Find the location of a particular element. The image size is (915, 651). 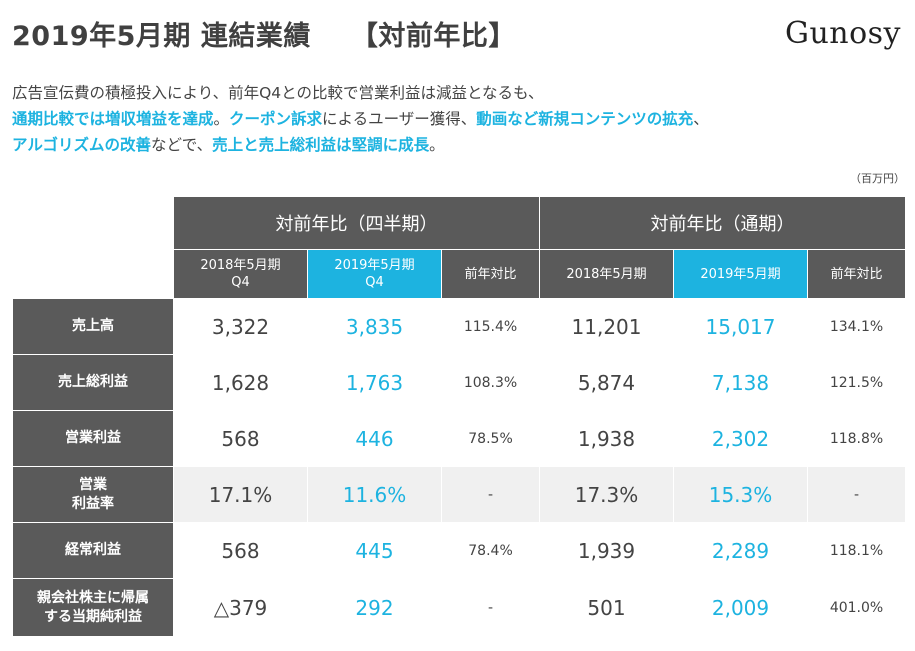

col-header-text: 2018年5月期 is located at coordinates (240, 265).